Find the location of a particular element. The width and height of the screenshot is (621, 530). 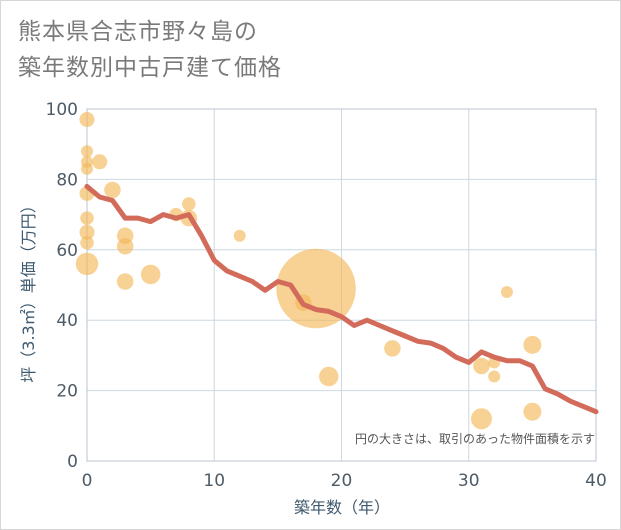

chart-title-line-1: 熊本県合志市野々島の is located at coordinates (138, 32).